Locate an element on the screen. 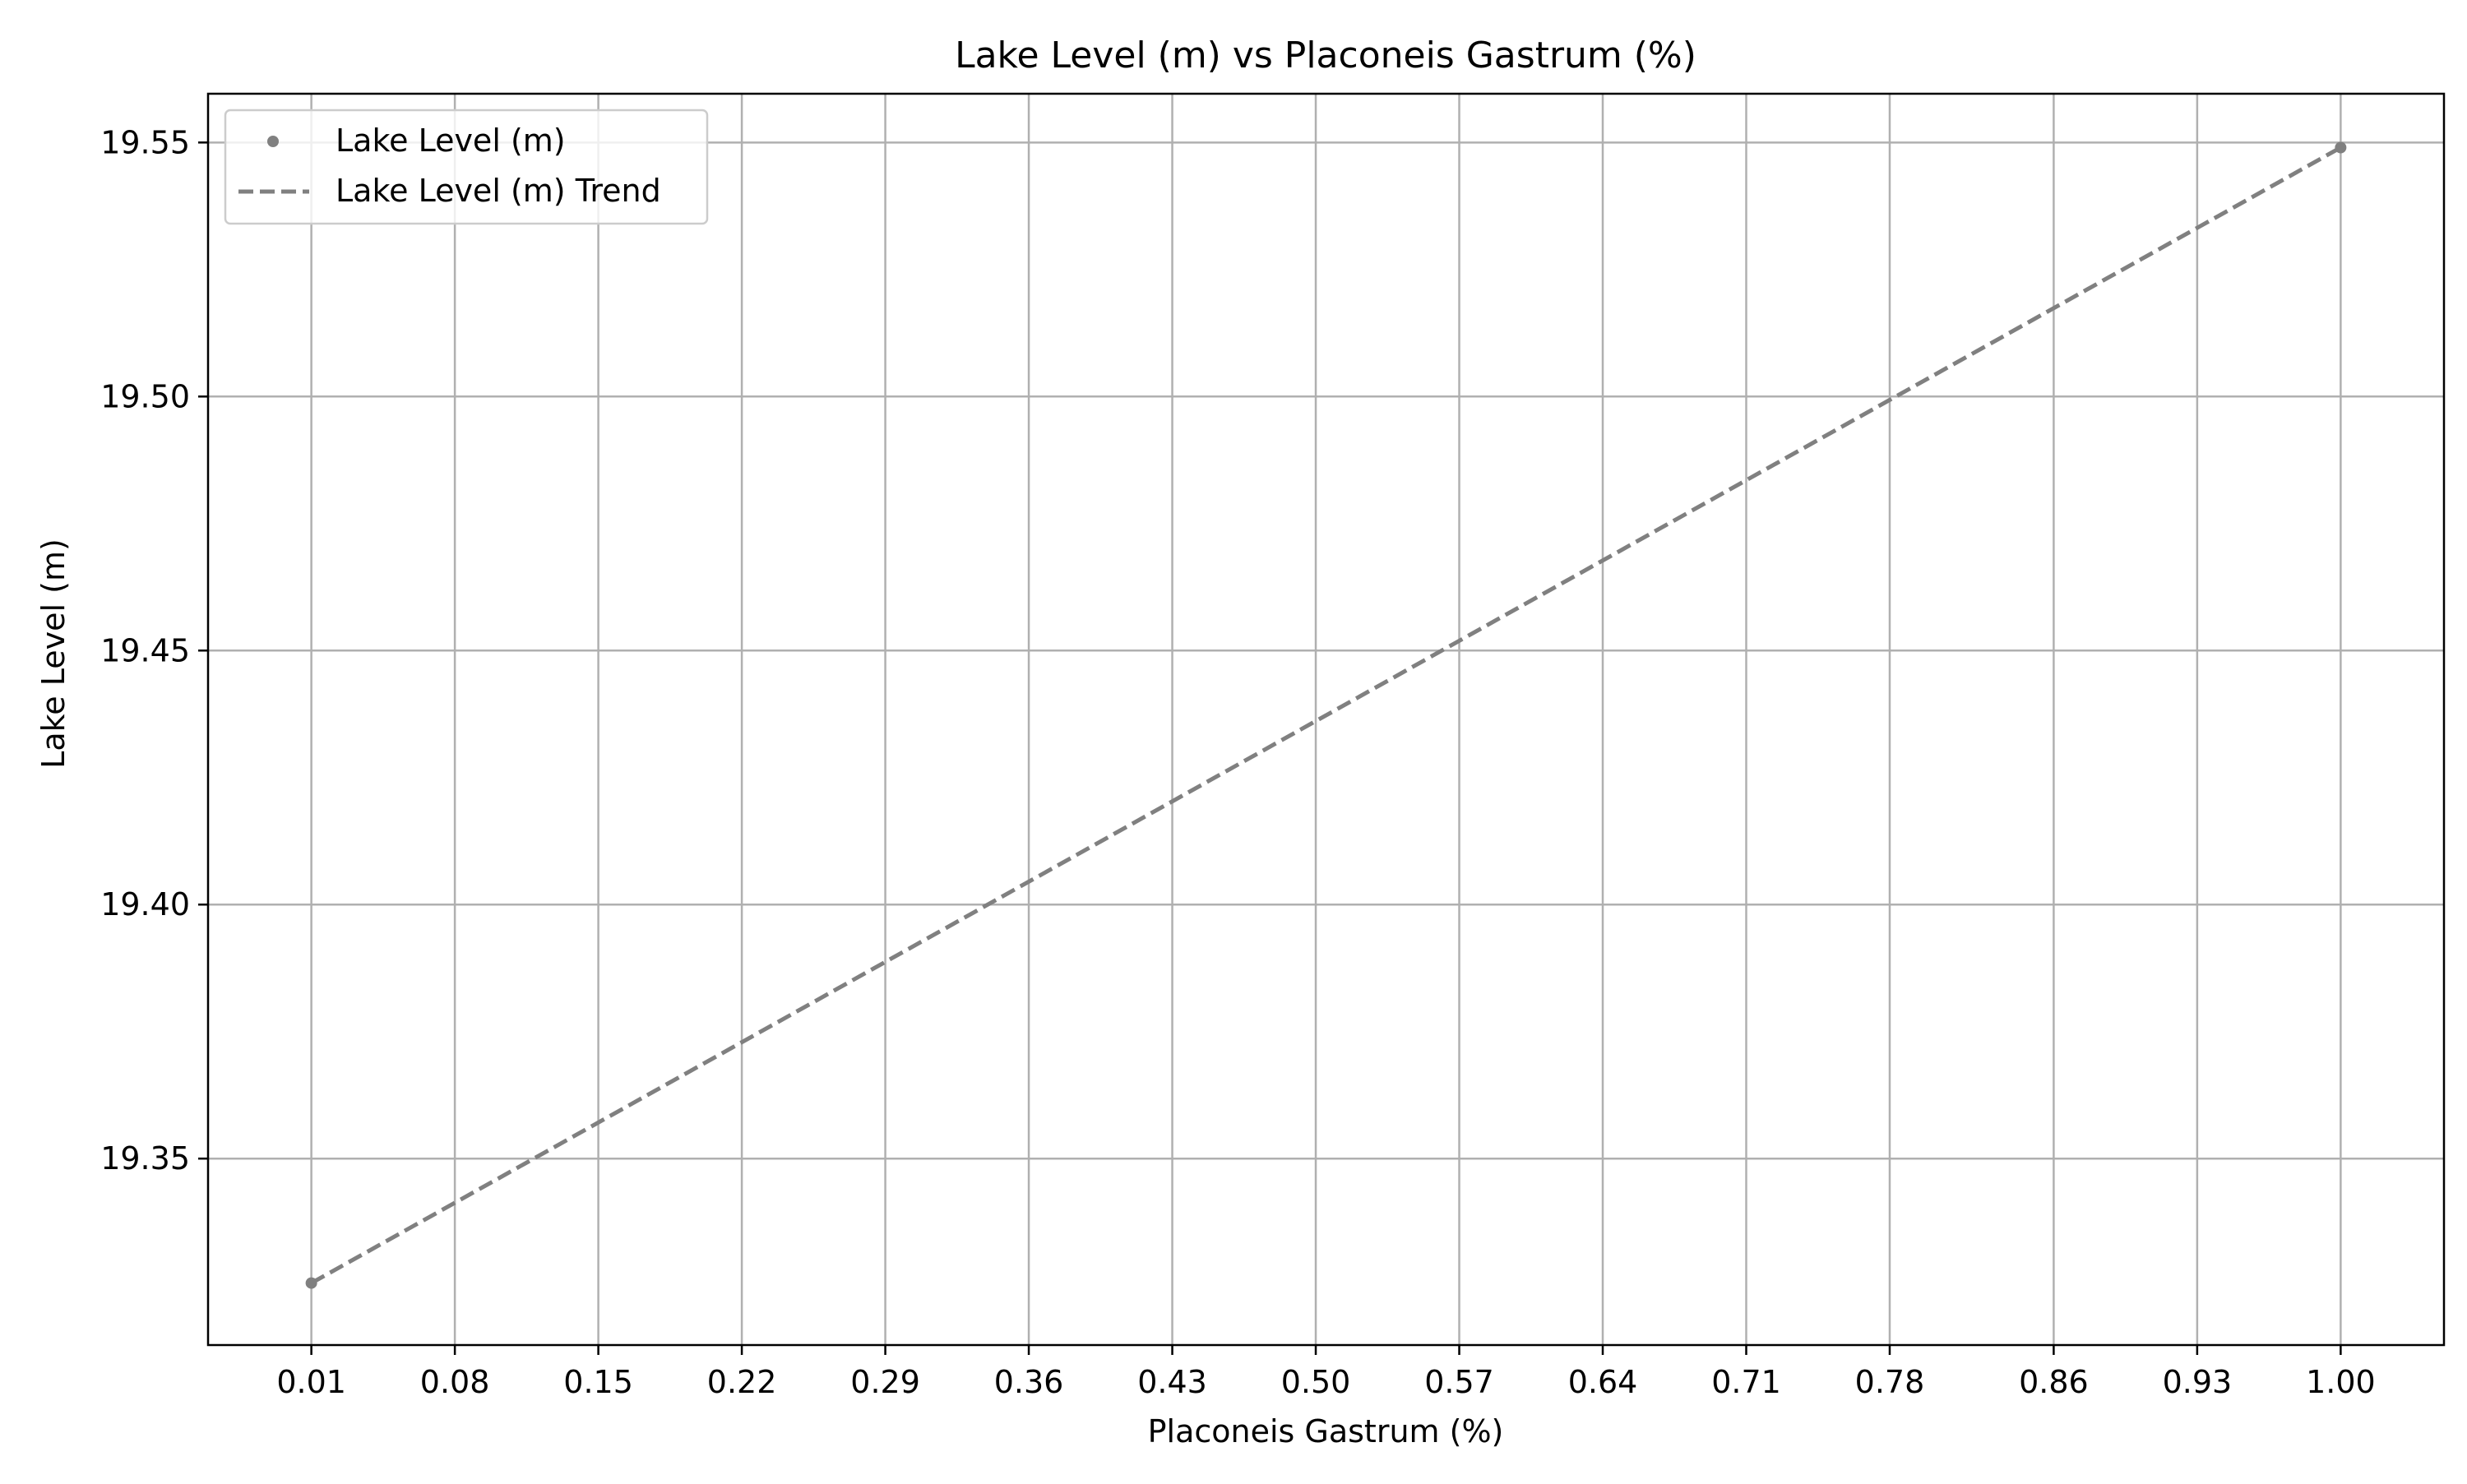 This screenshot has height=1484, width=2467. x-tick-label: 0.57 is located at coordinates (1459, 1382).